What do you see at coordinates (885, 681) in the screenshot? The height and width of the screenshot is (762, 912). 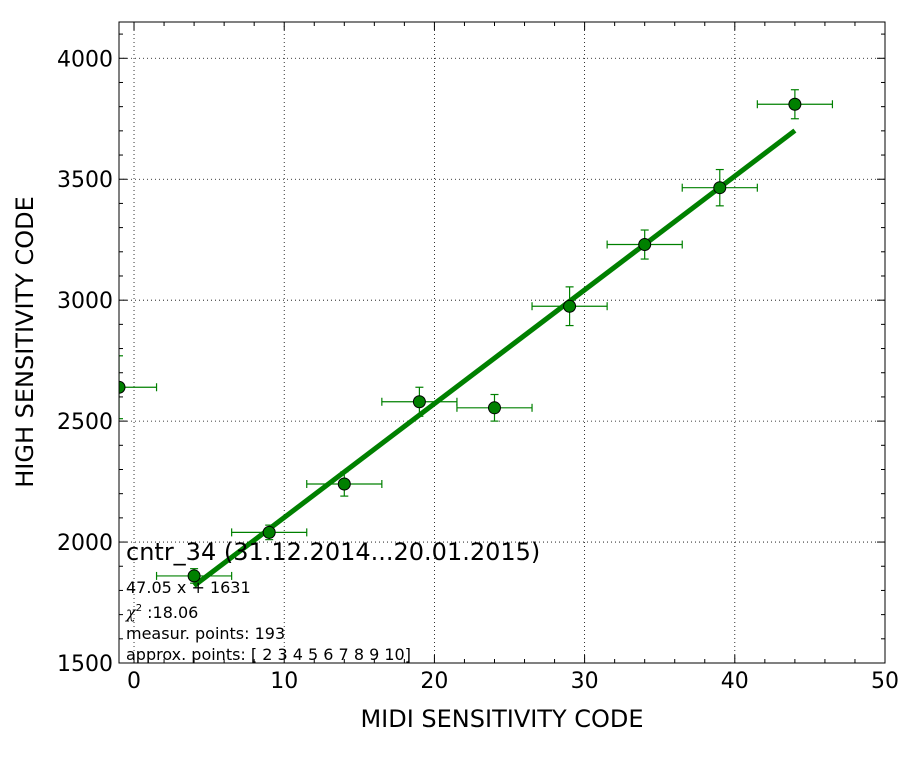 I see `x-tick-label: 50` at bounding box center [885, 681].